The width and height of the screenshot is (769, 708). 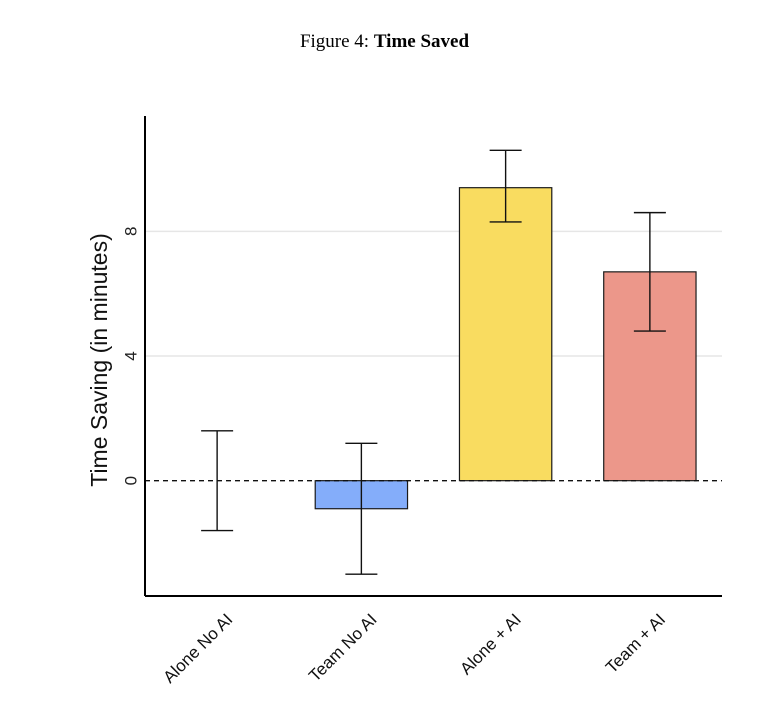 What do you see at coordinates (99, 360) in the screenshot?
I see `y-axis-title: Time Saving (in minutes)` at bounding box center [99, 360].